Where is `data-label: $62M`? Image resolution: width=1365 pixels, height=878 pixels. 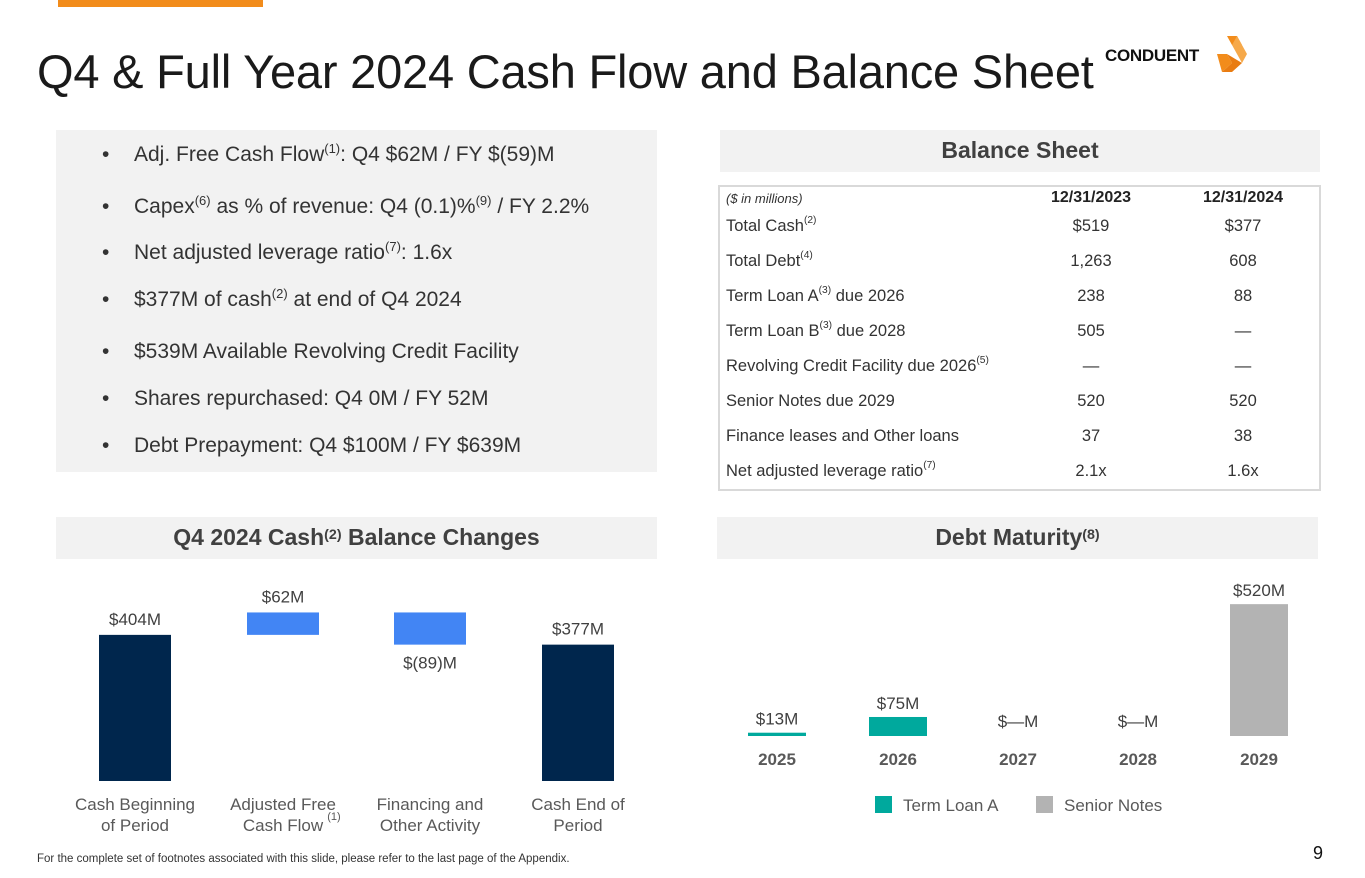
data-label: $62M is located at coordinates (283, 596).